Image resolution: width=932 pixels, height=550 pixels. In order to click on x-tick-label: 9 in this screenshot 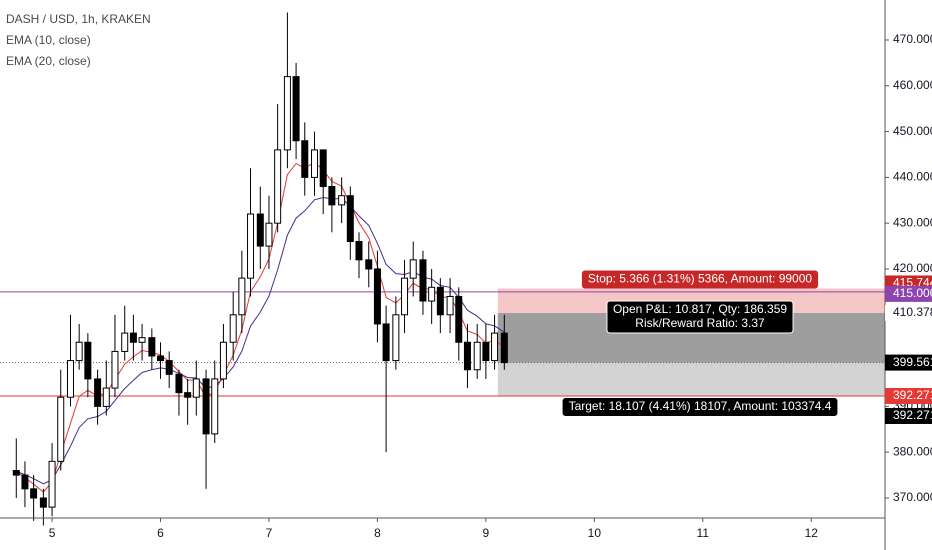, I will do `click(486, 533)`.